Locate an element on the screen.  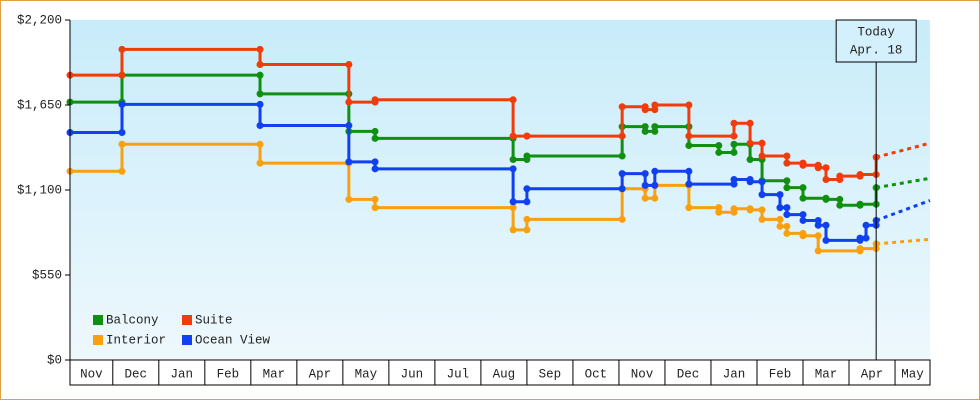
x-tick-label: Jun is located at coordinates (412, 374).